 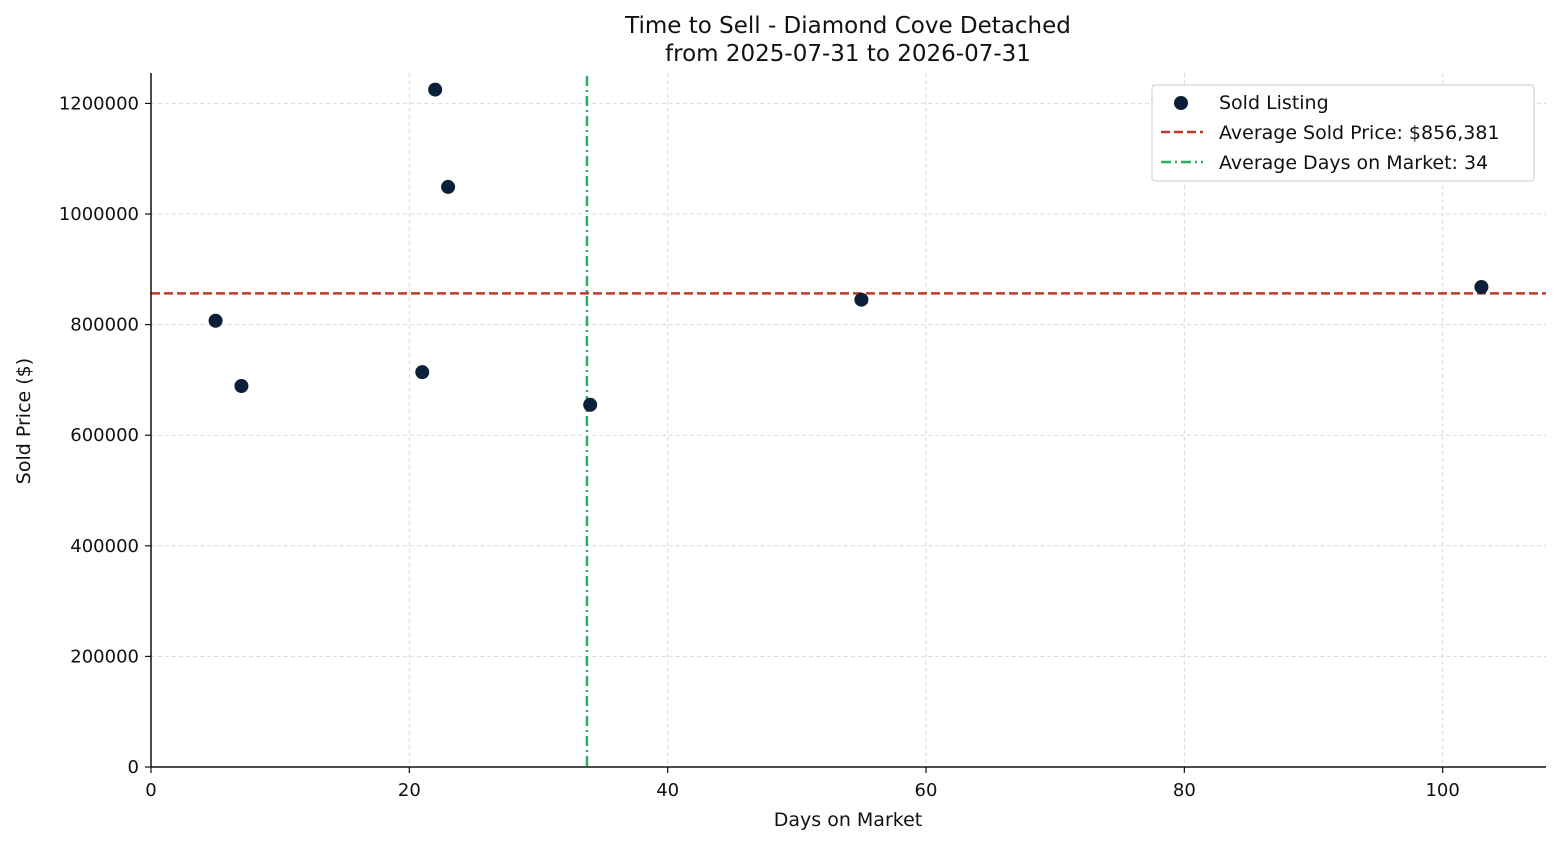 I want to click on y-tick-label: 200000, so click(x=104, y=656).